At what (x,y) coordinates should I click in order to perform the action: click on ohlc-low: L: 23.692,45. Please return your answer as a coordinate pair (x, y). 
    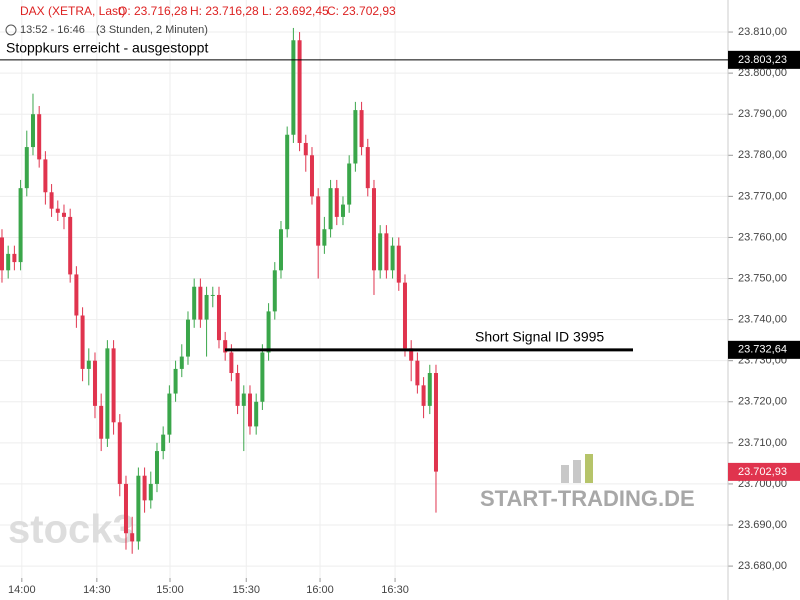
    Looking at the image, I should click on (295, 11).